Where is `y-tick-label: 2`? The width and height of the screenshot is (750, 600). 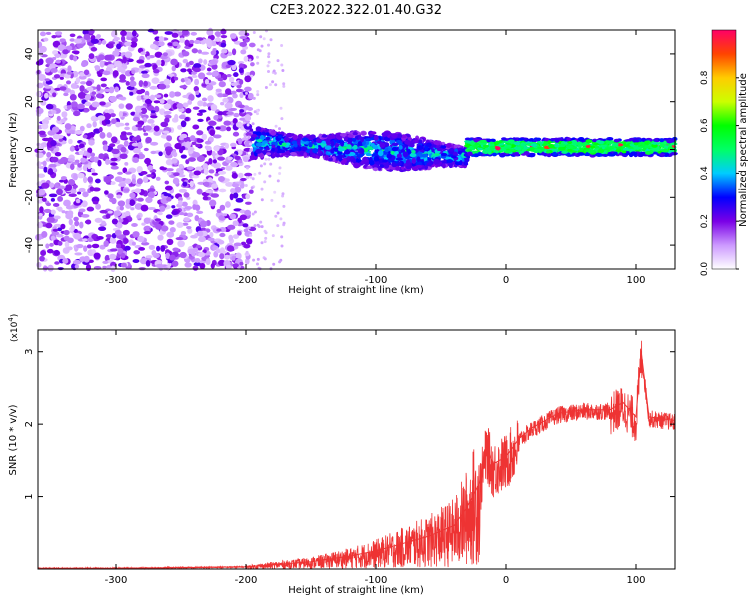
y-tick-label: 2 is located at coordinates (29, 424).